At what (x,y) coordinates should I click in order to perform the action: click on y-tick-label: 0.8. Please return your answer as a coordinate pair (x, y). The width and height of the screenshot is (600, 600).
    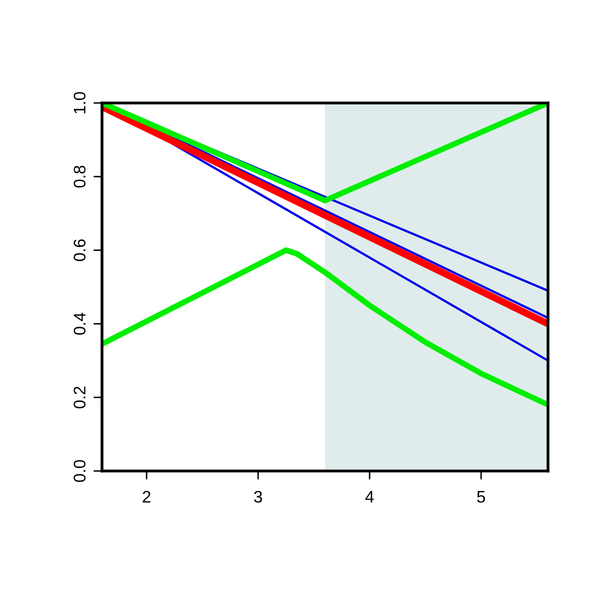
    Looking at the image, I should click on (80, 177).